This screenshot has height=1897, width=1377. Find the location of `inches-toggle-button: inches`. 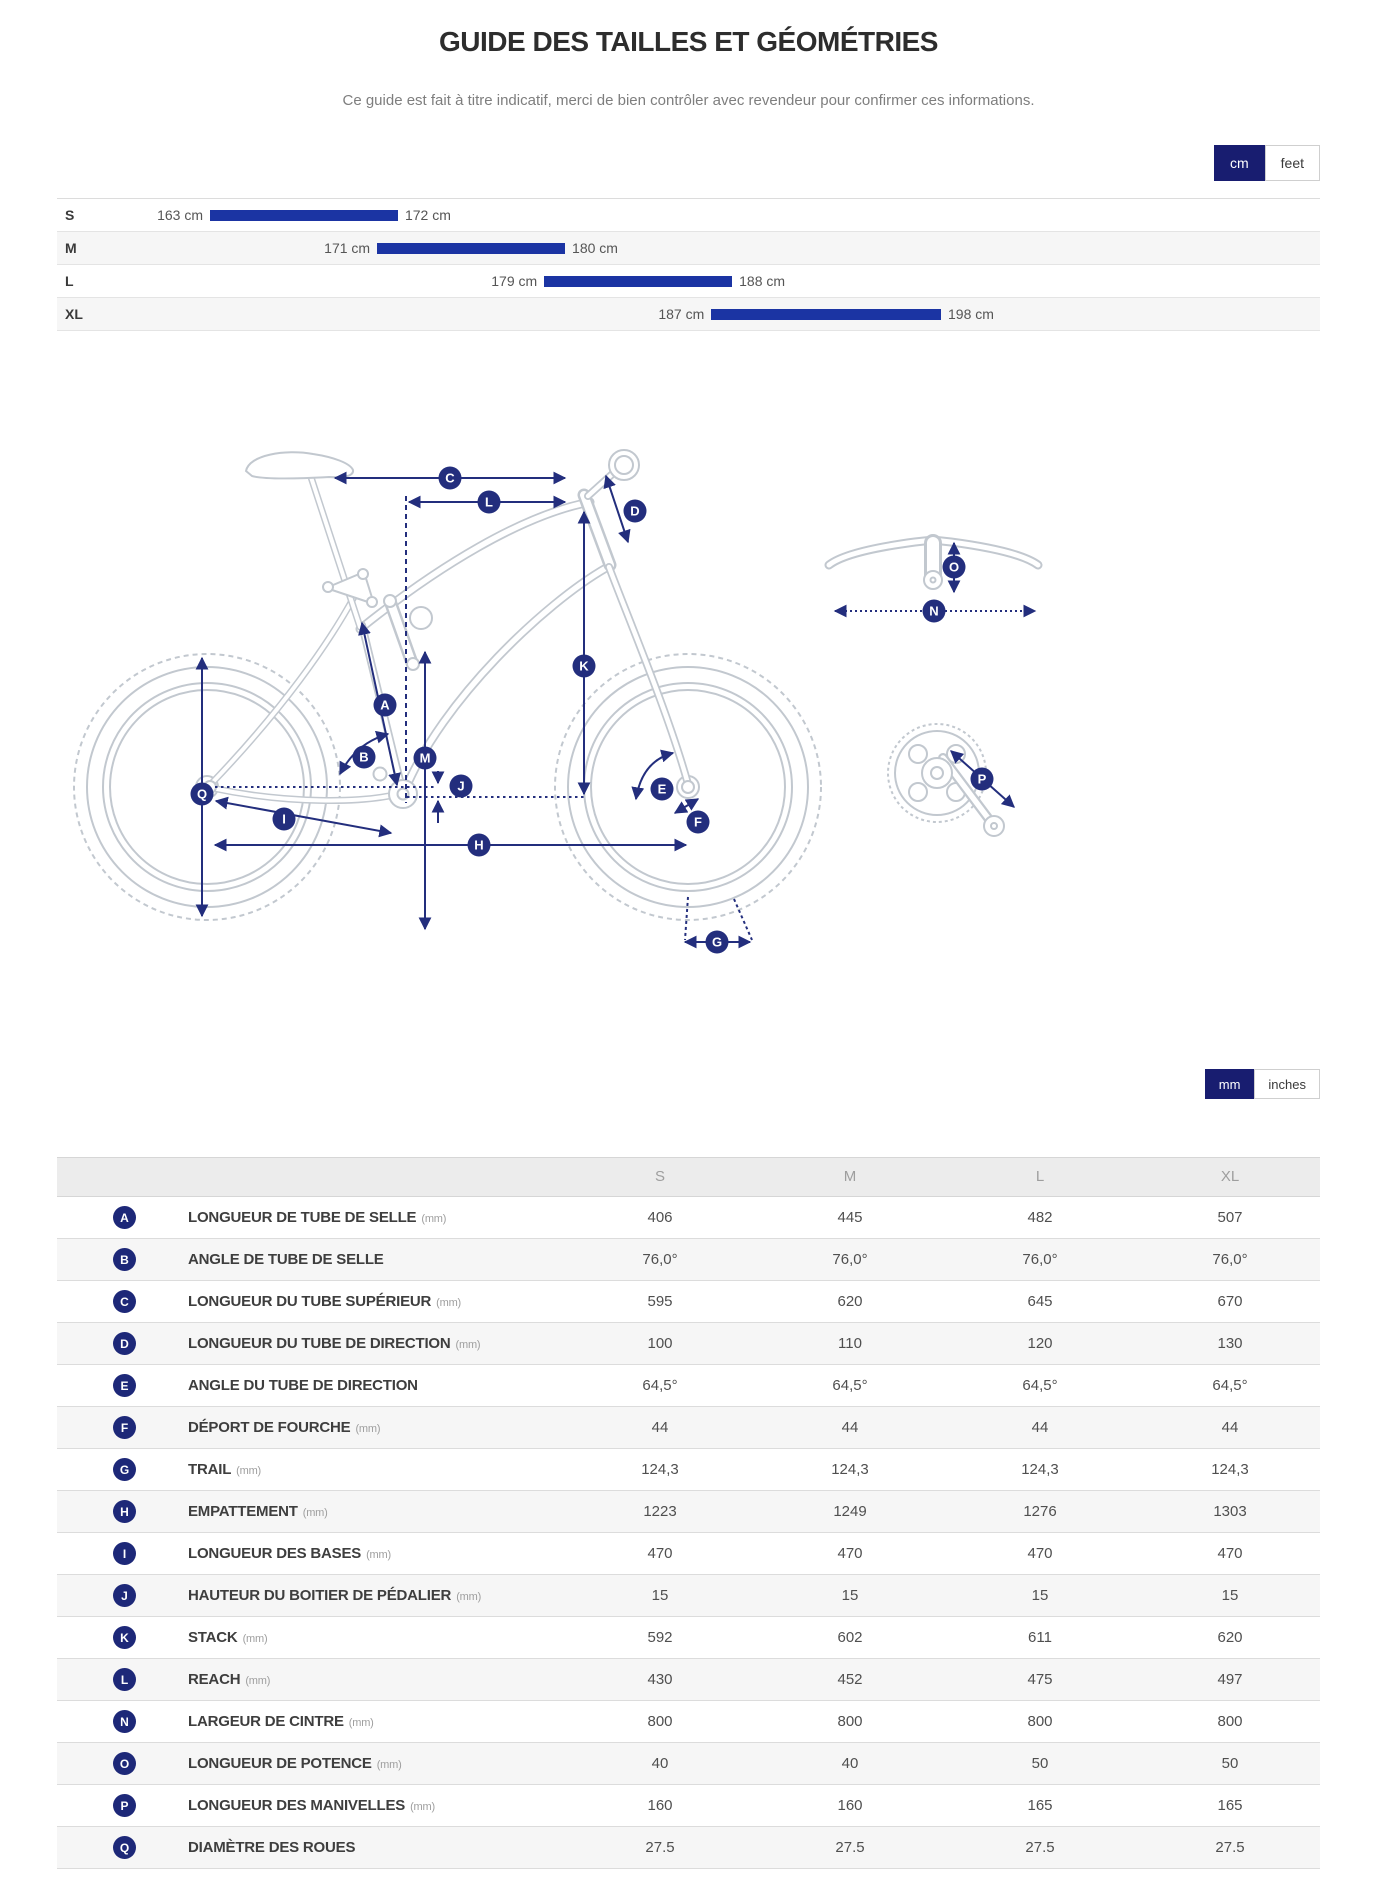

inches-toggle-button: inches is located at coordinates (1287, 1084).